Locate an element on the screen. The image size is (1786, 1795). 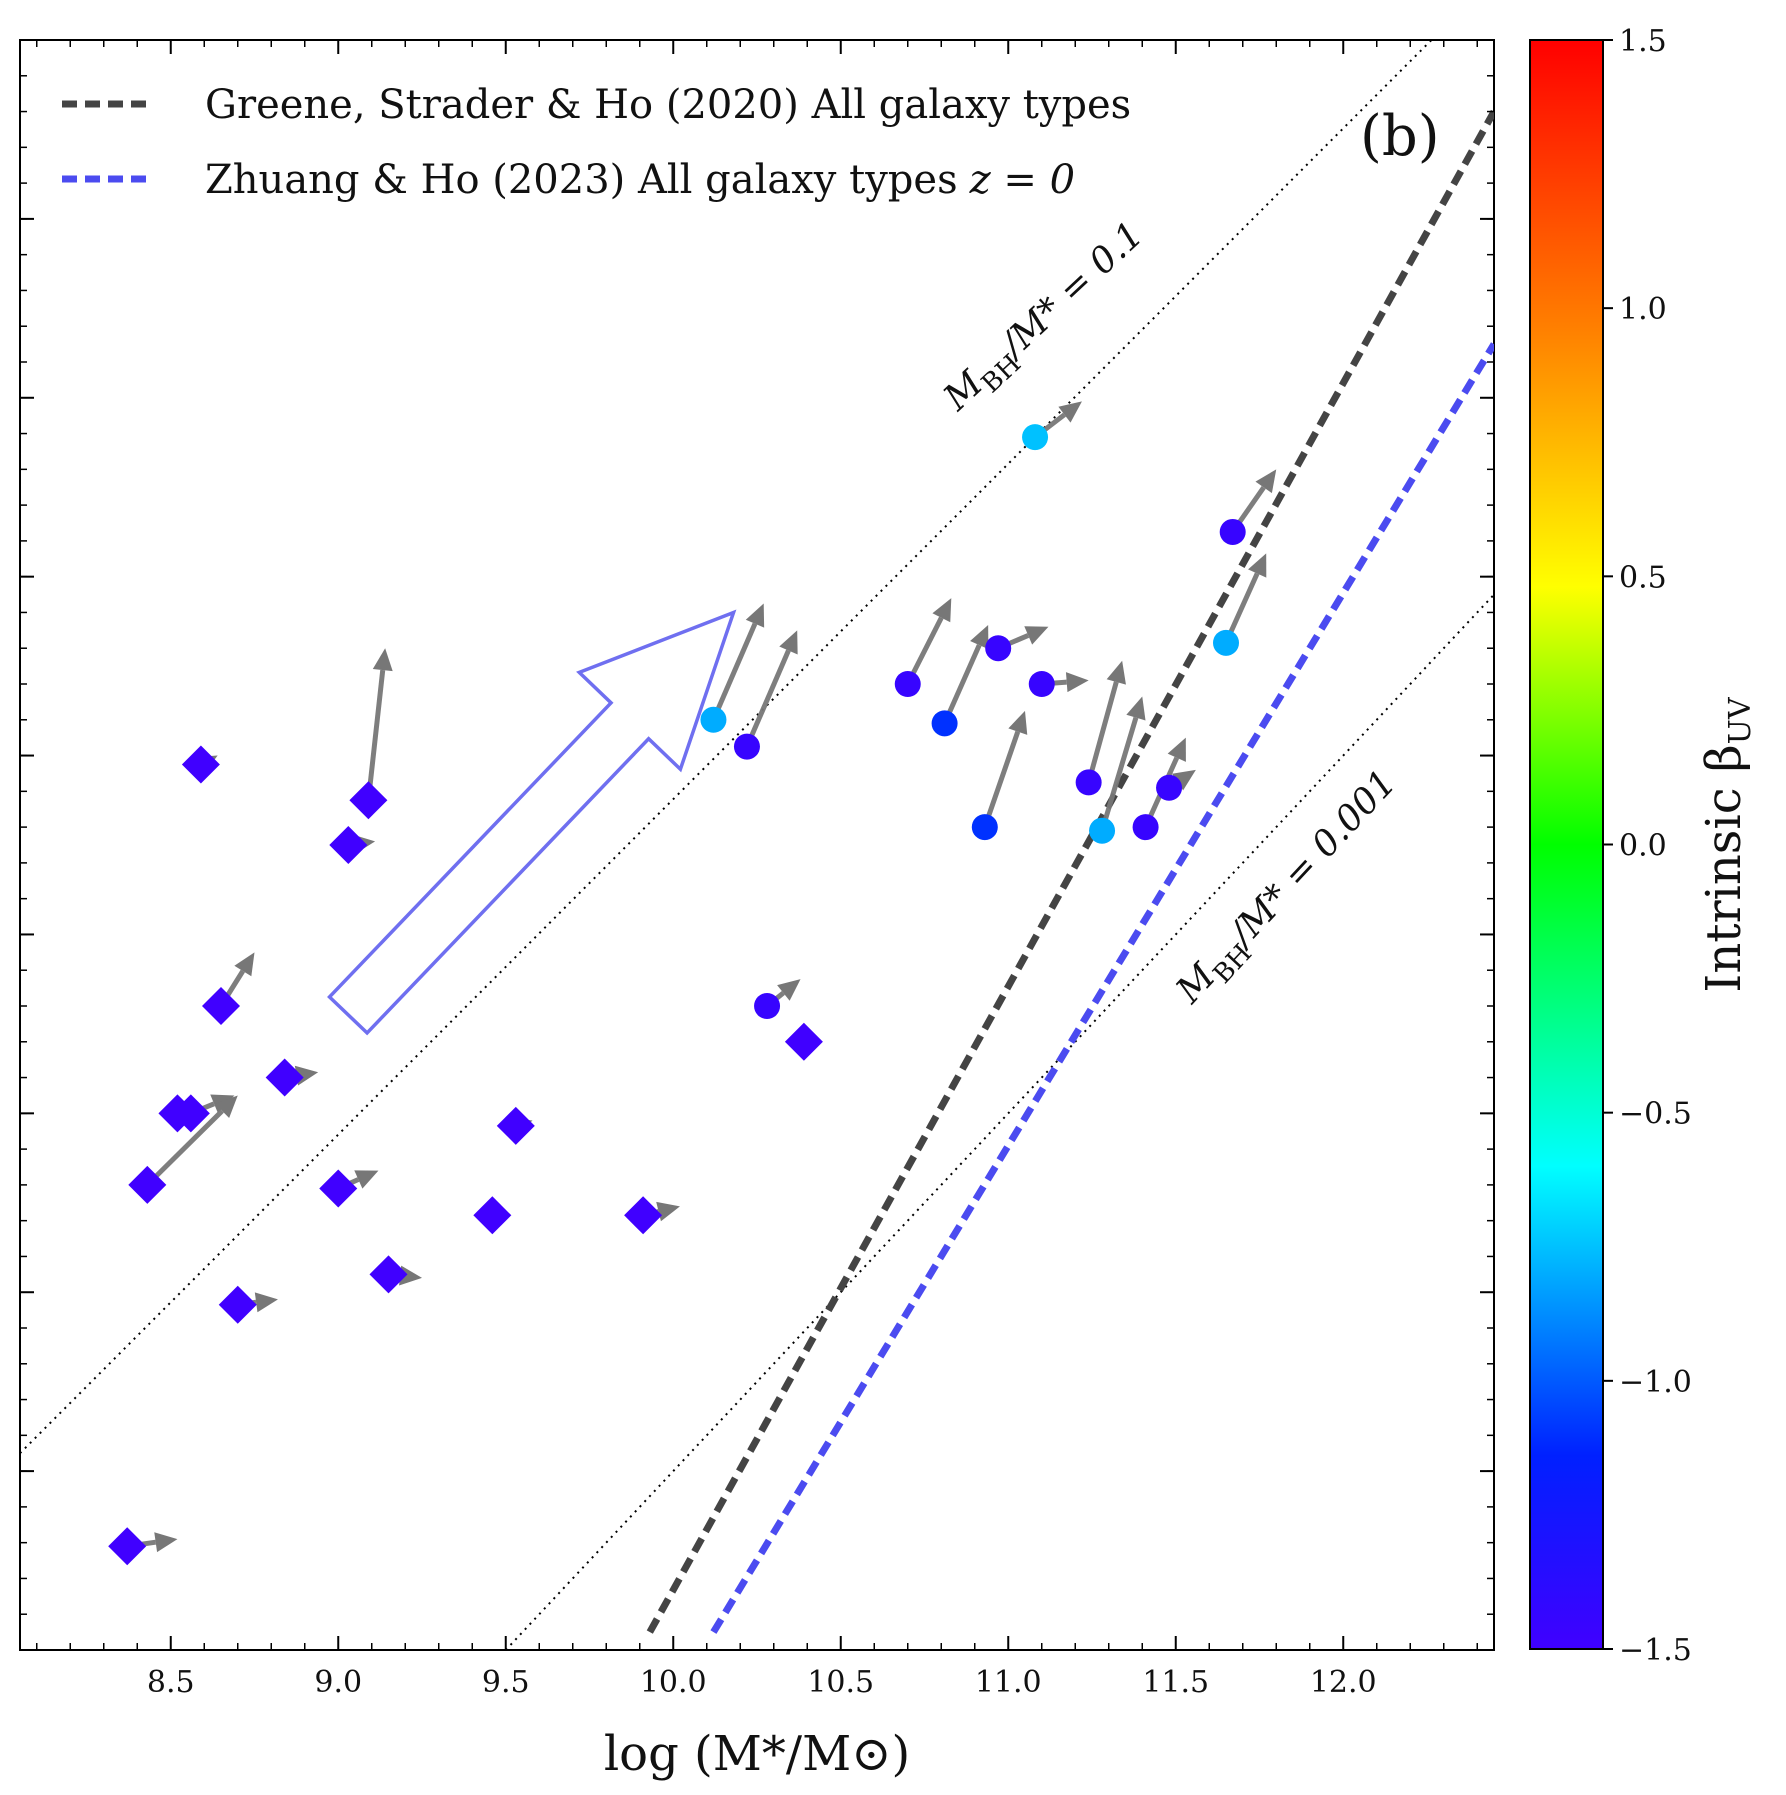
colorbar-tick-label-3: 0.0 is located at coordinates (1643, 846).